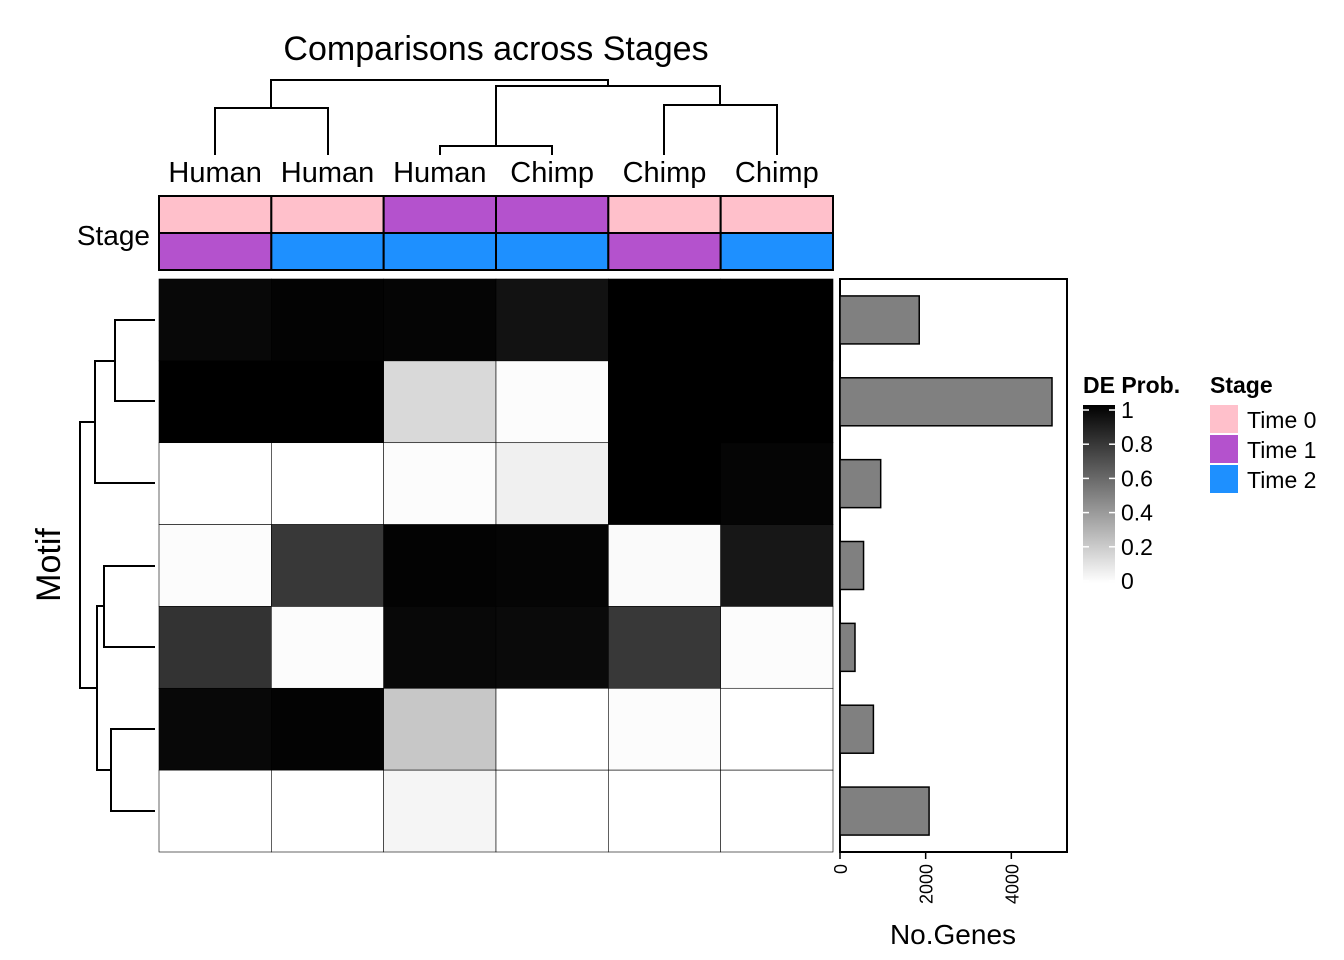 Image resolution: width=1344 pixels, height=960 pixels. What do you see at coordinates (117, 565) in the screenshot?
I see `row-dendrogram` at bounding box center [117, 565].